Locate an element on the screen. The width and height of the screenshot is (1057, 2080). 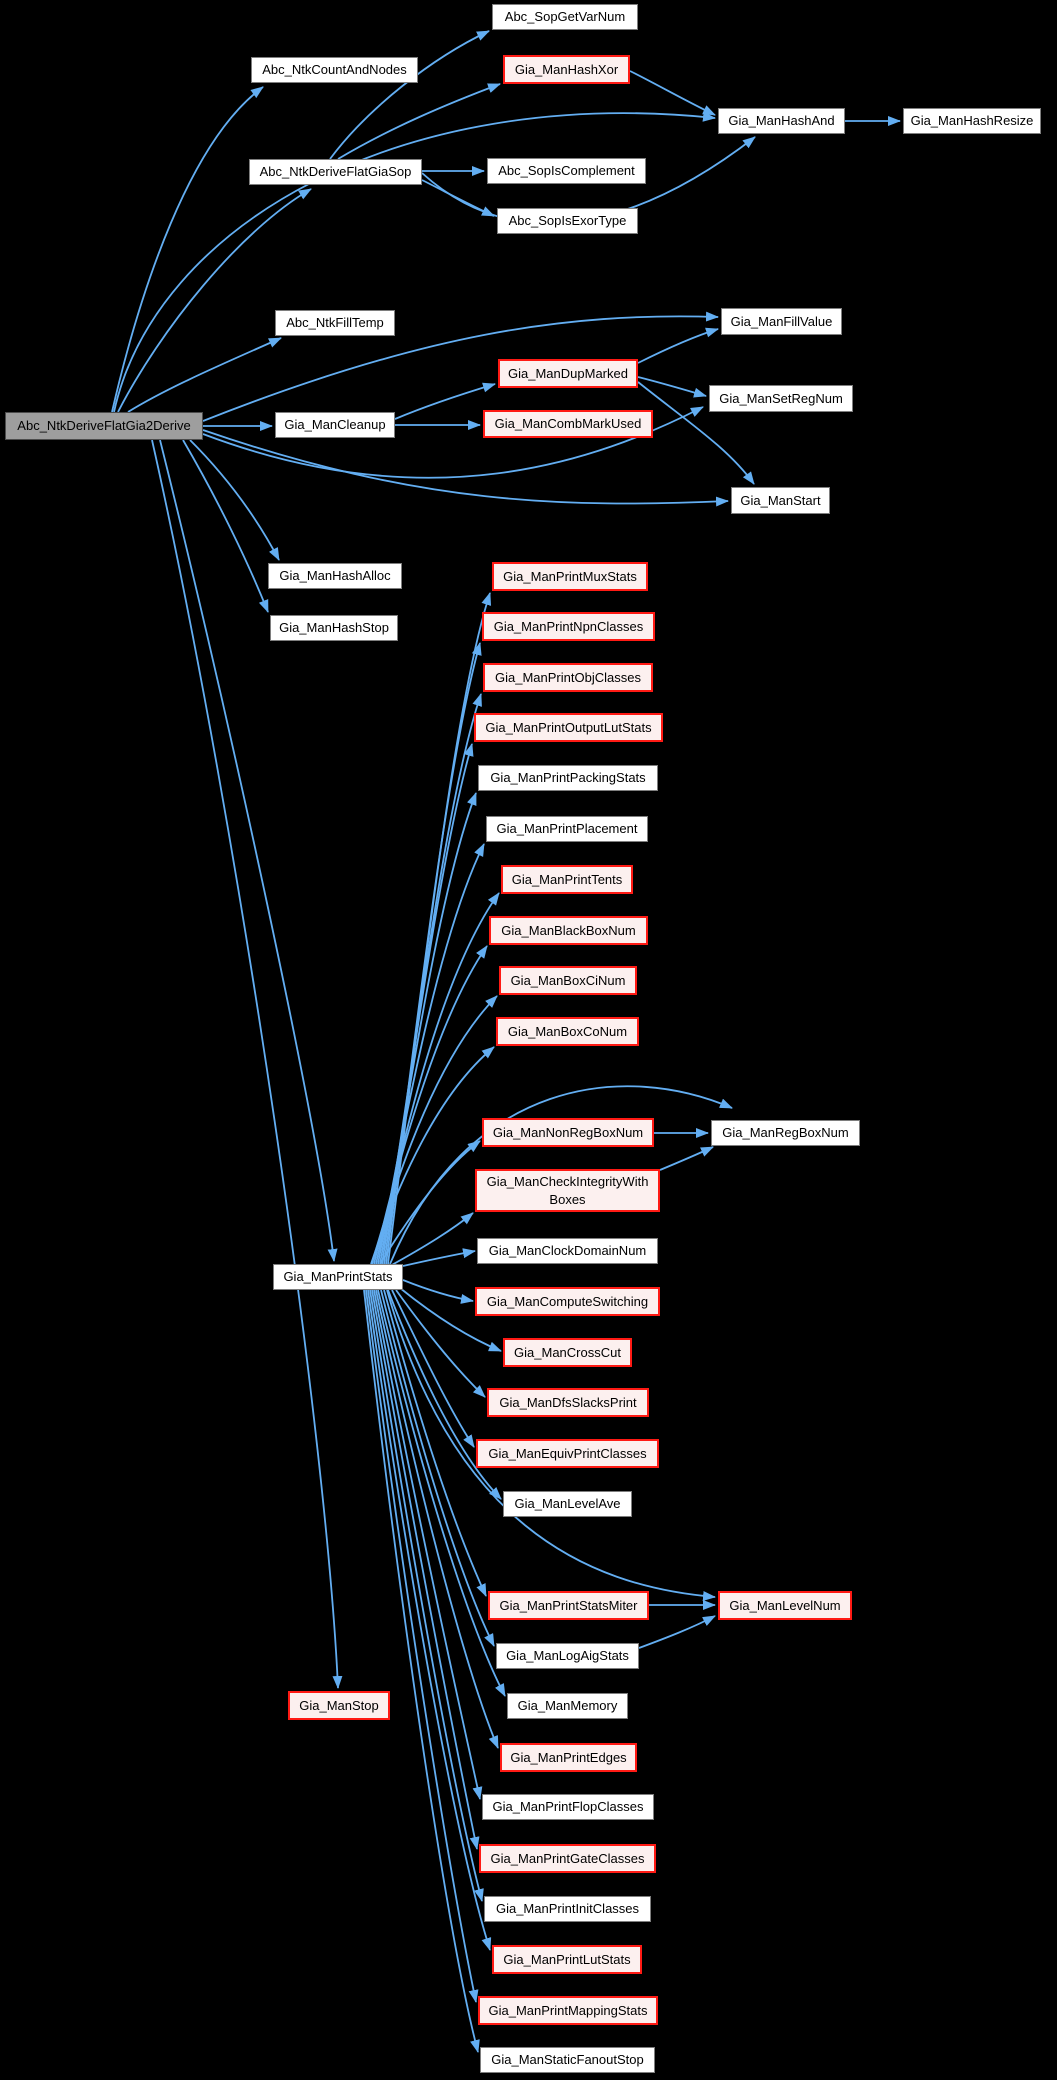
edge-root-to-printStats is located at coordinates (248, 850).